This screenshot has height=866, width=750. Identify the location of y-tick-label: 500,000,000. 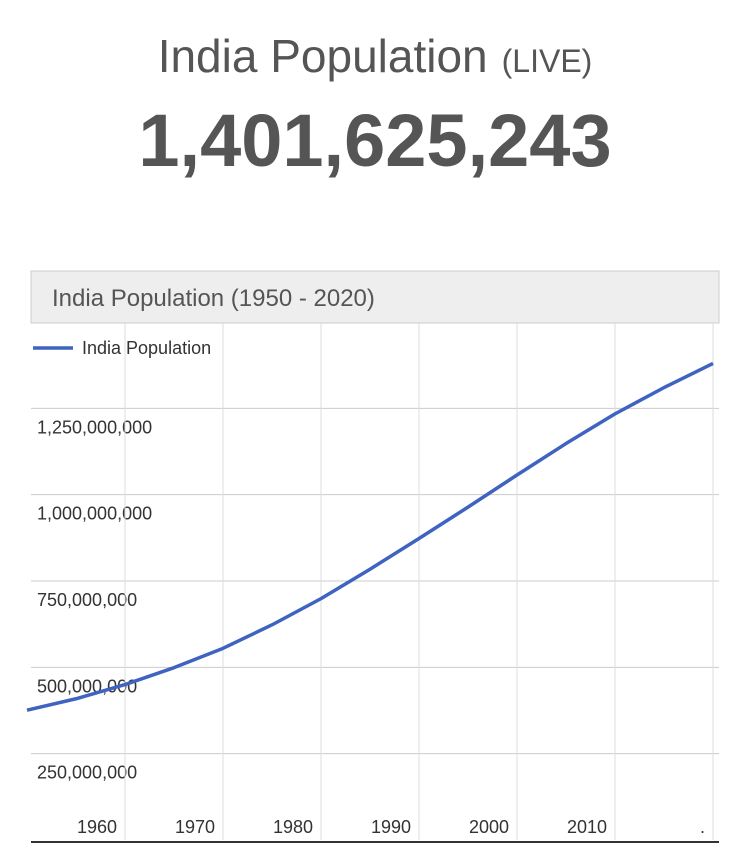
(87, 686).